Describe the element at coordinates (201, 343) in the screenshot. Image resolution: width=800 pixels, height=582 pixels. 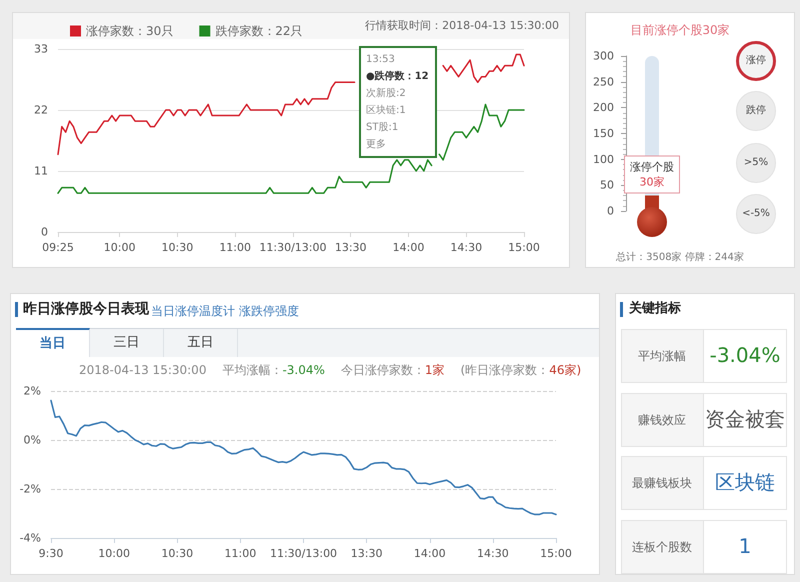
I see `tab: 五日` at that location.